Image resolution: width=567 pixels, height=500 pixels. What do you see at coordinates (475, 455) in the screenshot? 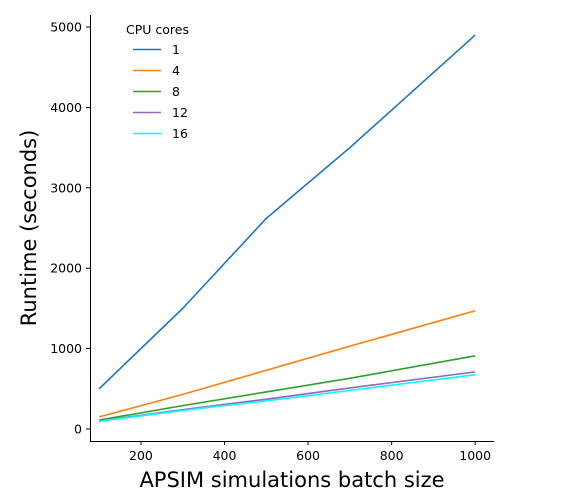
I see `x-tick-label: 1000` at bounding box center [475, 455].